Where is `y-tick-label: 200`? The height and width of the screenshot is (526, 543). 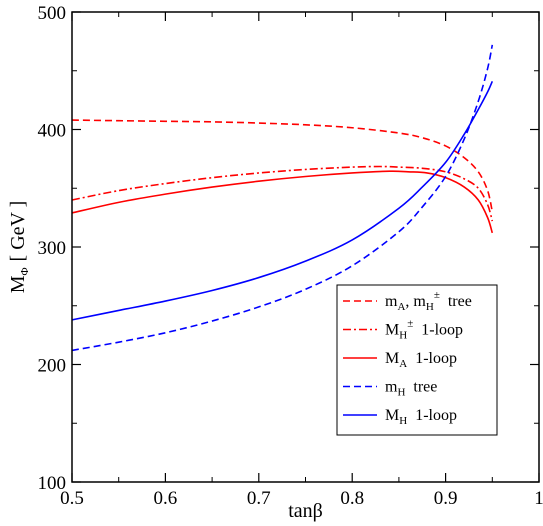 y-tick-label: 200 is located at coordinates (52, 366).